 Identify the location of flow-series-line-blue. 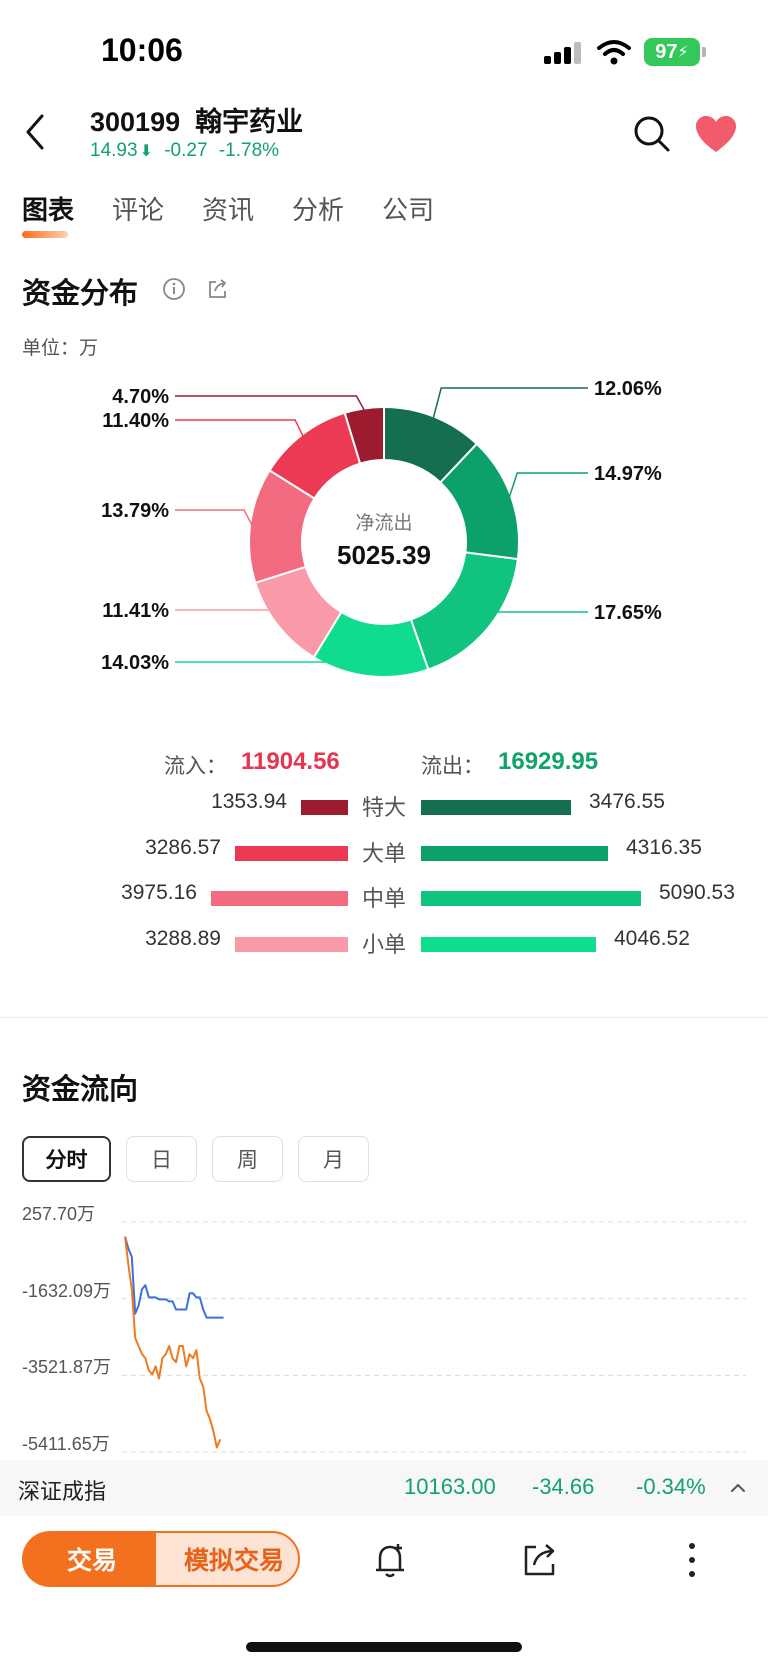
(174, 1277).